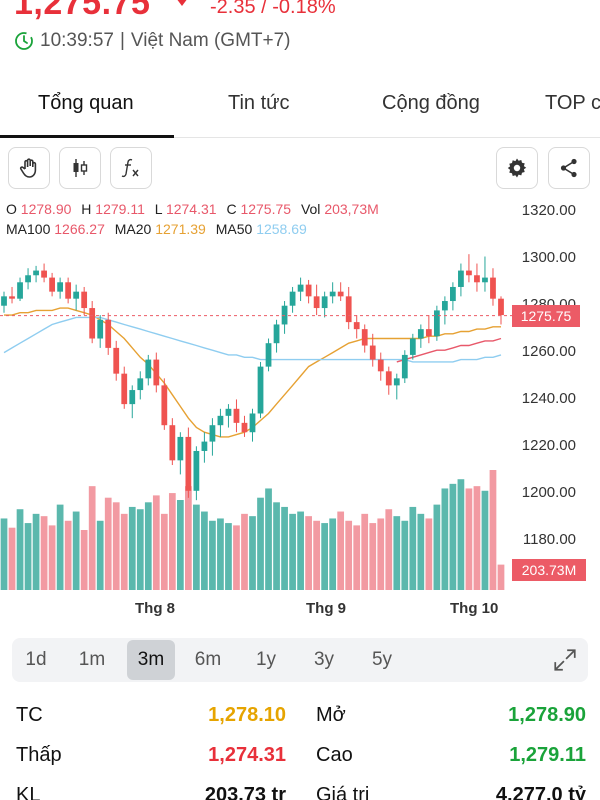 The height and width of the screenshot is (800, 600). What do you see at coordinates (210, 40) in the screenshot?
I see `timezone-label: Việt Nam (GMT+7)` at bounding box center [210, 40].